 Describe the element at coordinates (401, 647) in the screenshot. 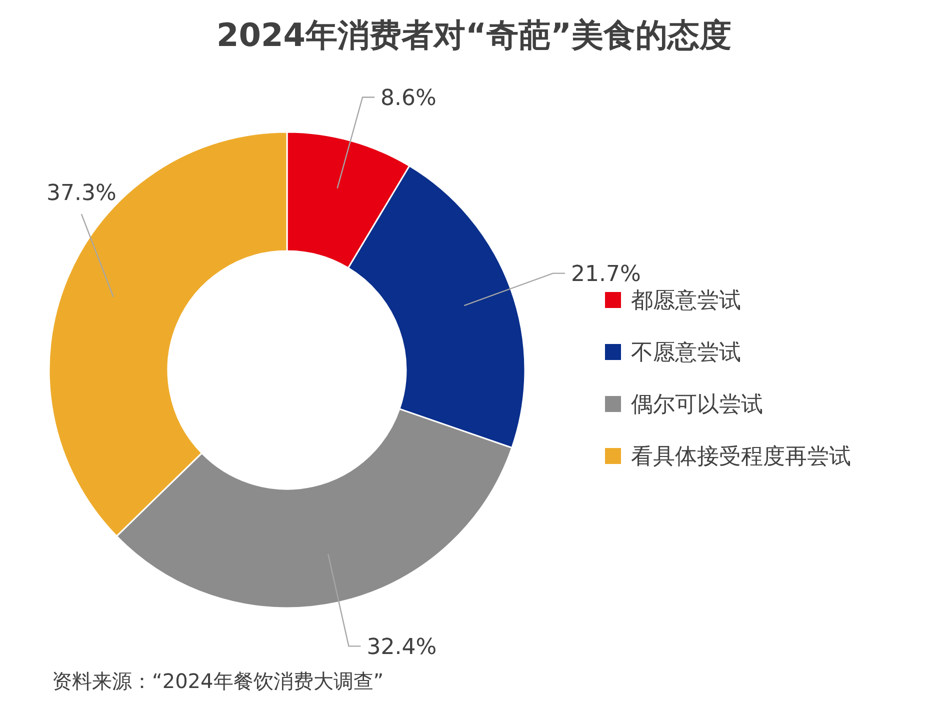

I see `data-label: 32.4%` at that location.